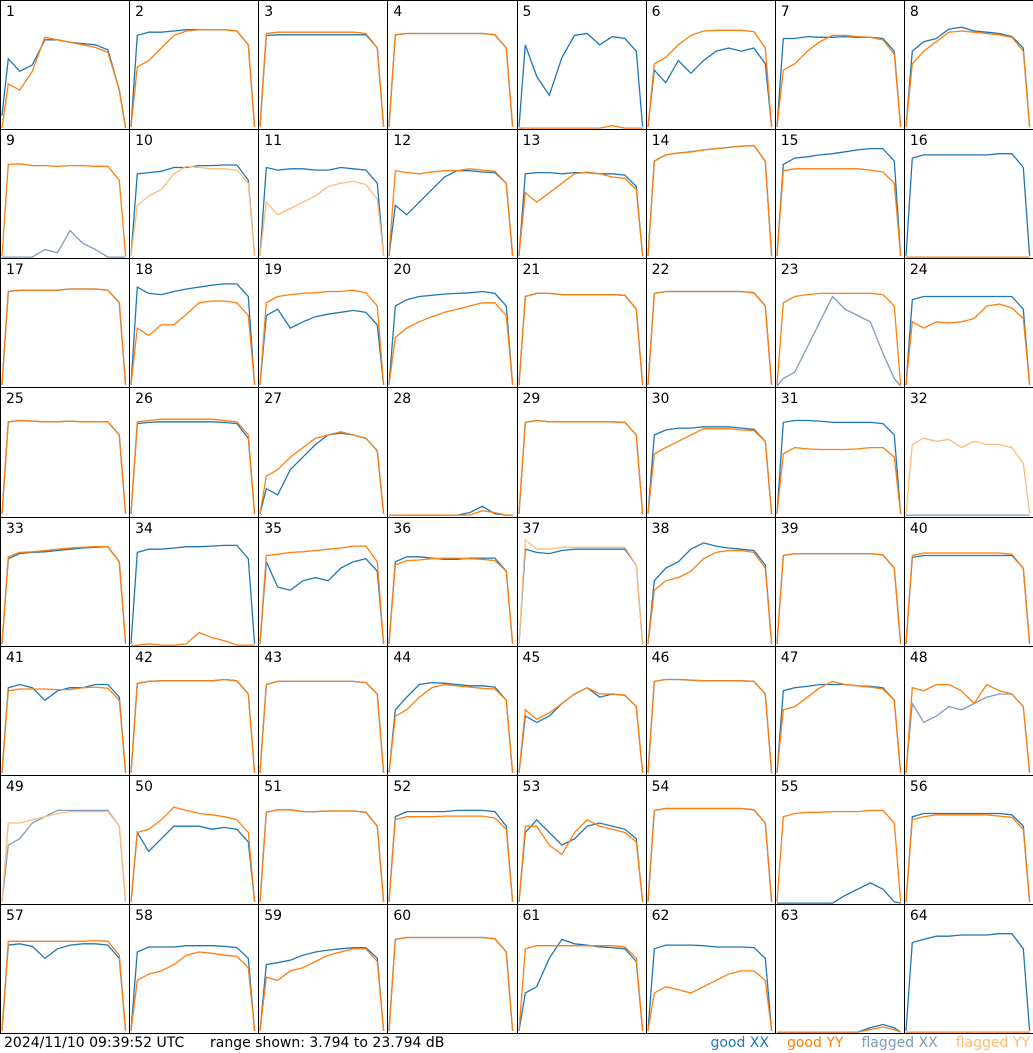 This screenshot has width=1033, height=1053. I want to click on tile-31: 31, so click(839, 452).